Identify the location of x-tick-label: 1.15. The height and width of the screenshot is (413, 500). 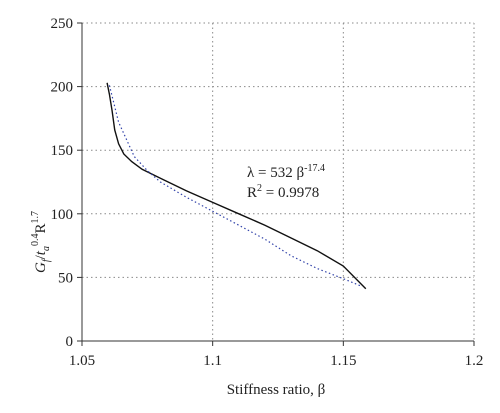
(343, 361).